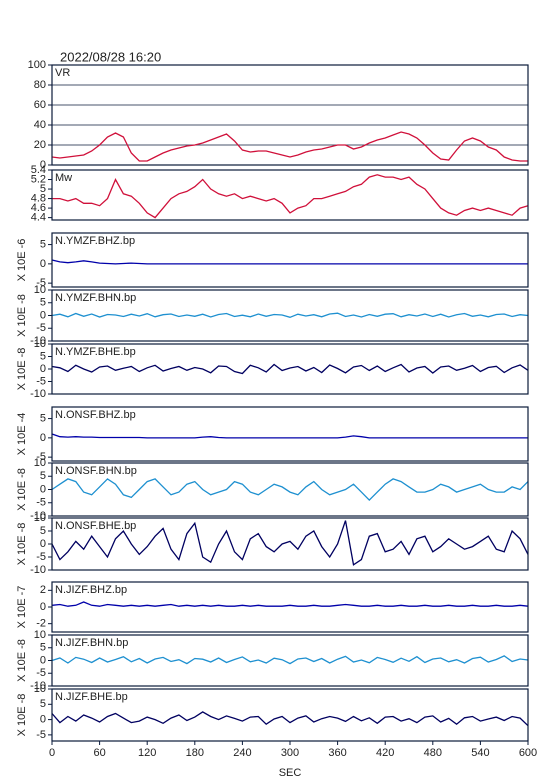 The height and width of the screenshot is (781, 554). I want to click on x-tick-label: 120, so click(147, 753).